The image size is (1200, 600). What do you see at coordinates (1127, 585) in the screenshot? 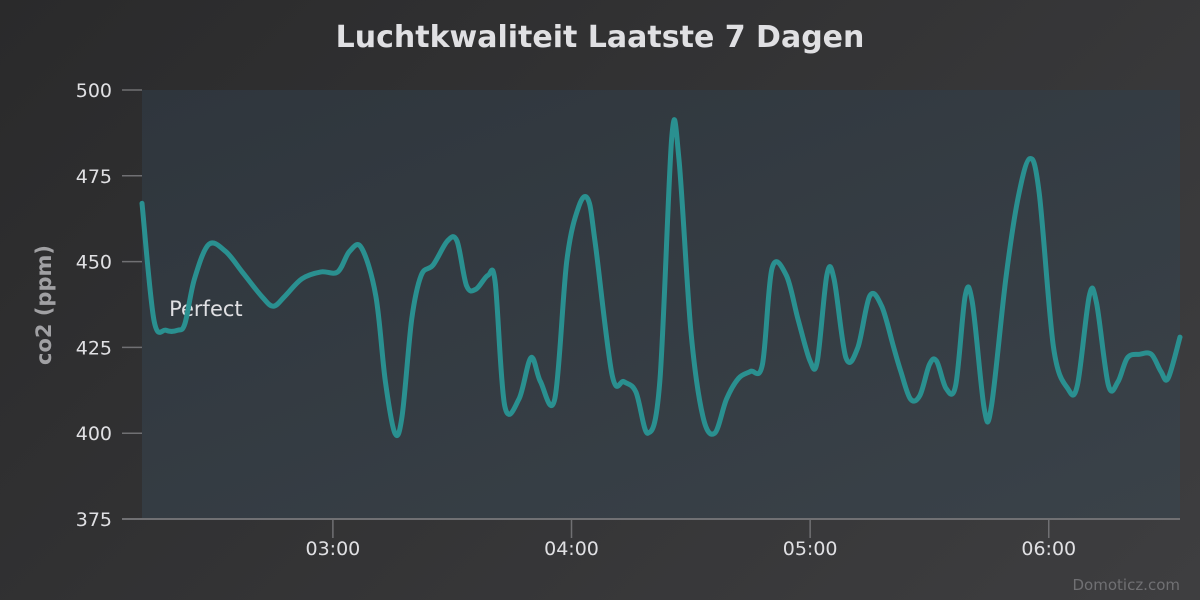
I see `credits: Domoticz.com` at bounding box center [1127, 585].